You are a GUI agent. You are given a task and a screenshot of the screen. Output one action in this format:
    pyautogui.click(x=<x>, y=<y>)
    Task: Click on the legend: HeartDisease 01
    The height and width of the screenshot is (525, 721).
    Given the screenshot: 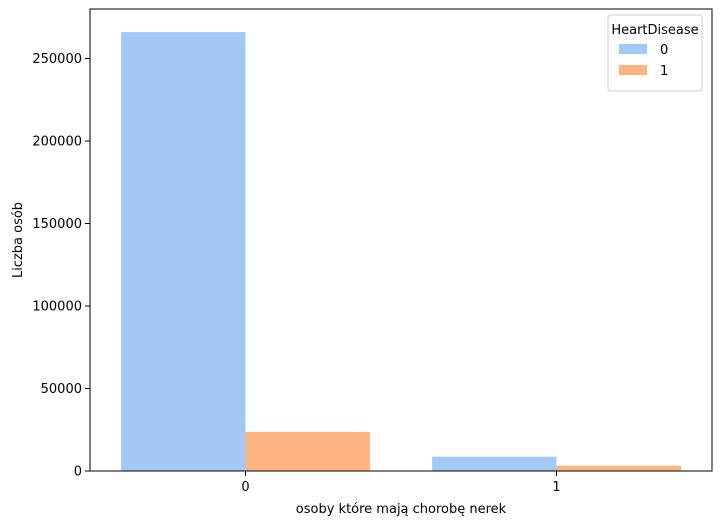 What is the action you would take?
    pyautogui.click(x=655, y=53)
    